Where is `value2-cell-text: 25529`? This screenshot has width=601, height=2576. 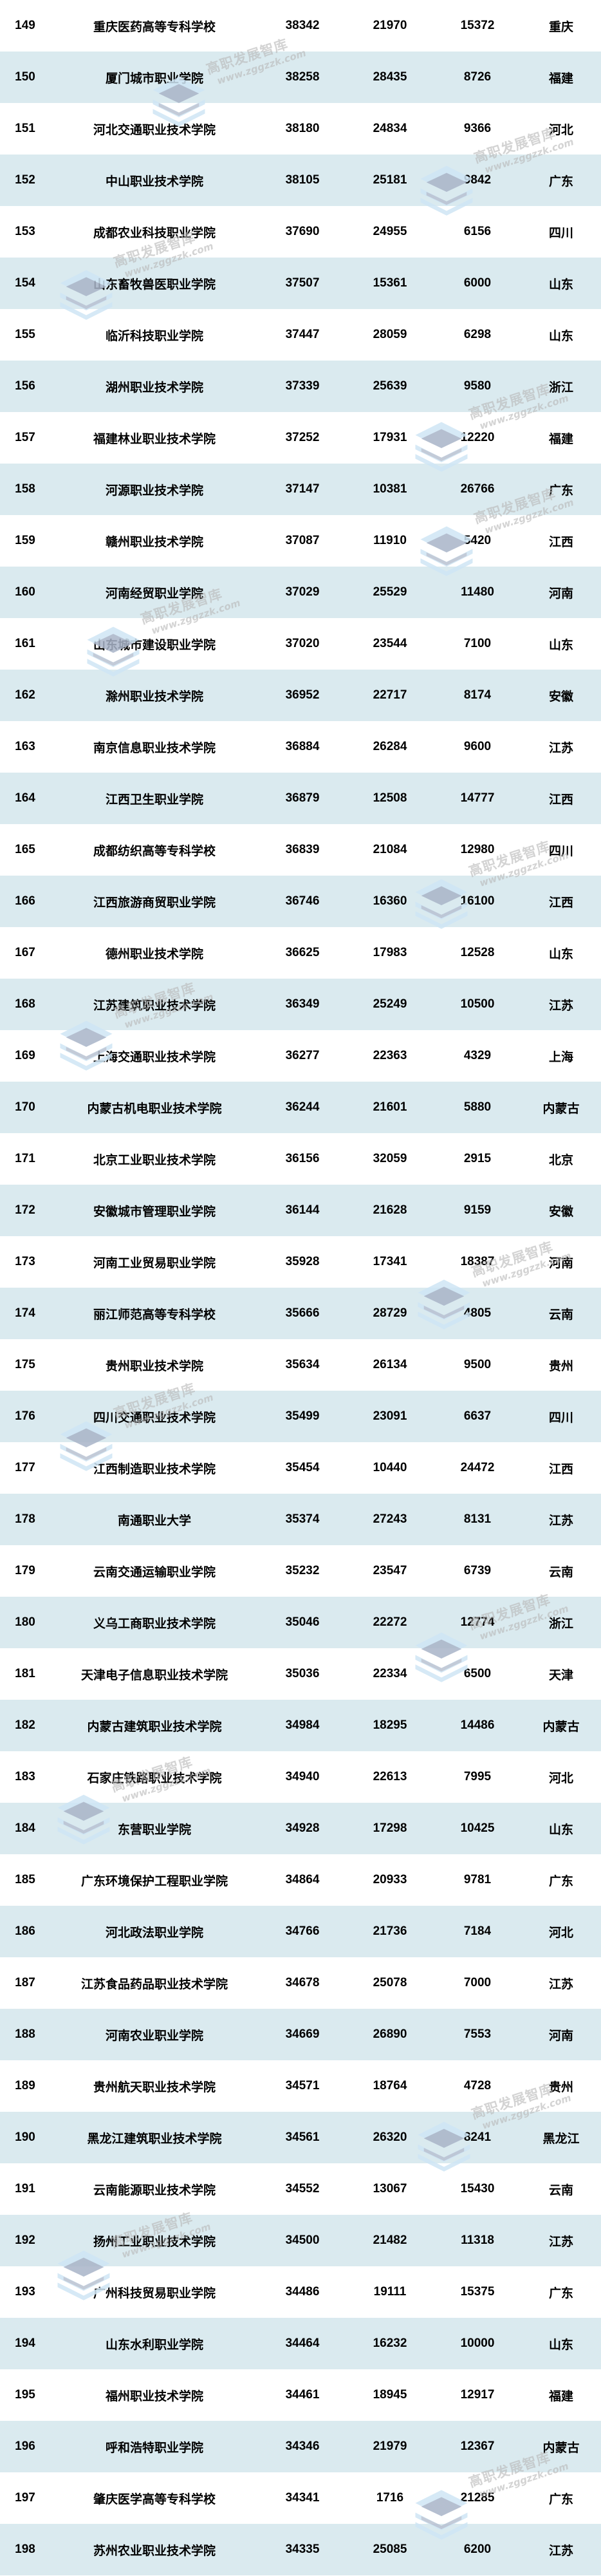
value2-cell-text: 25529 is located at coordinates (390, 592).